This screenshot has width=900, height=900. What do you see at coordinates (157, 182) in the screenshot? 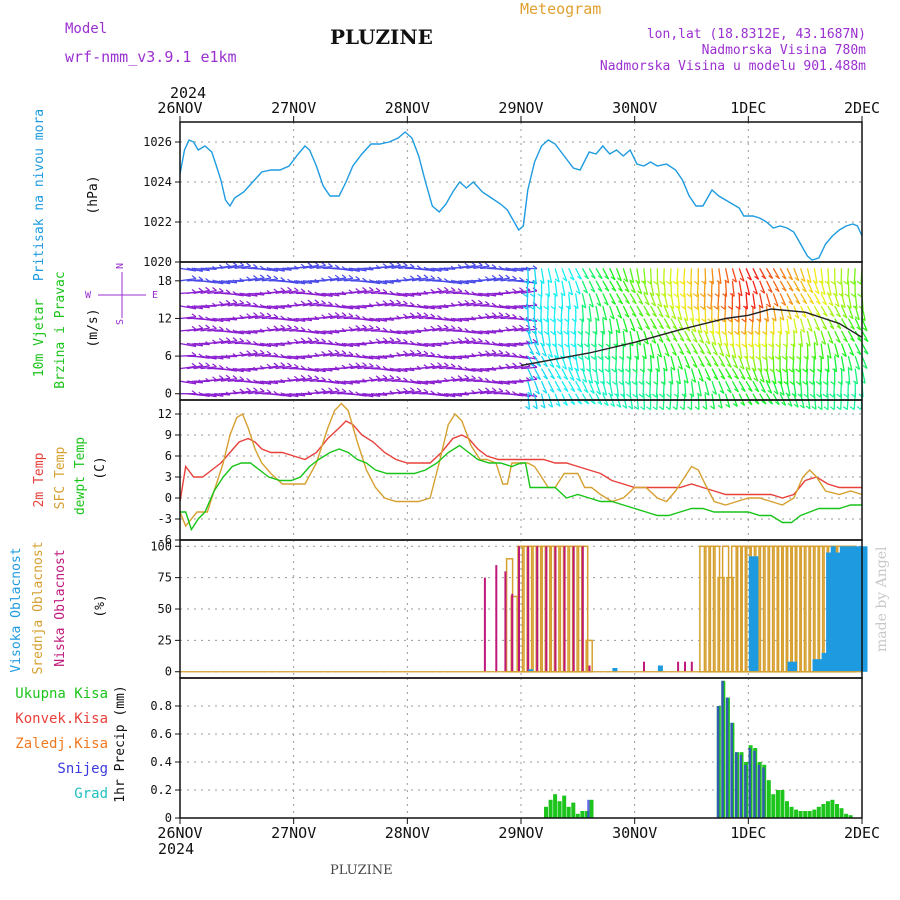
I see `pressure-ytick-label: 1024` at bounding box center [157, 182].